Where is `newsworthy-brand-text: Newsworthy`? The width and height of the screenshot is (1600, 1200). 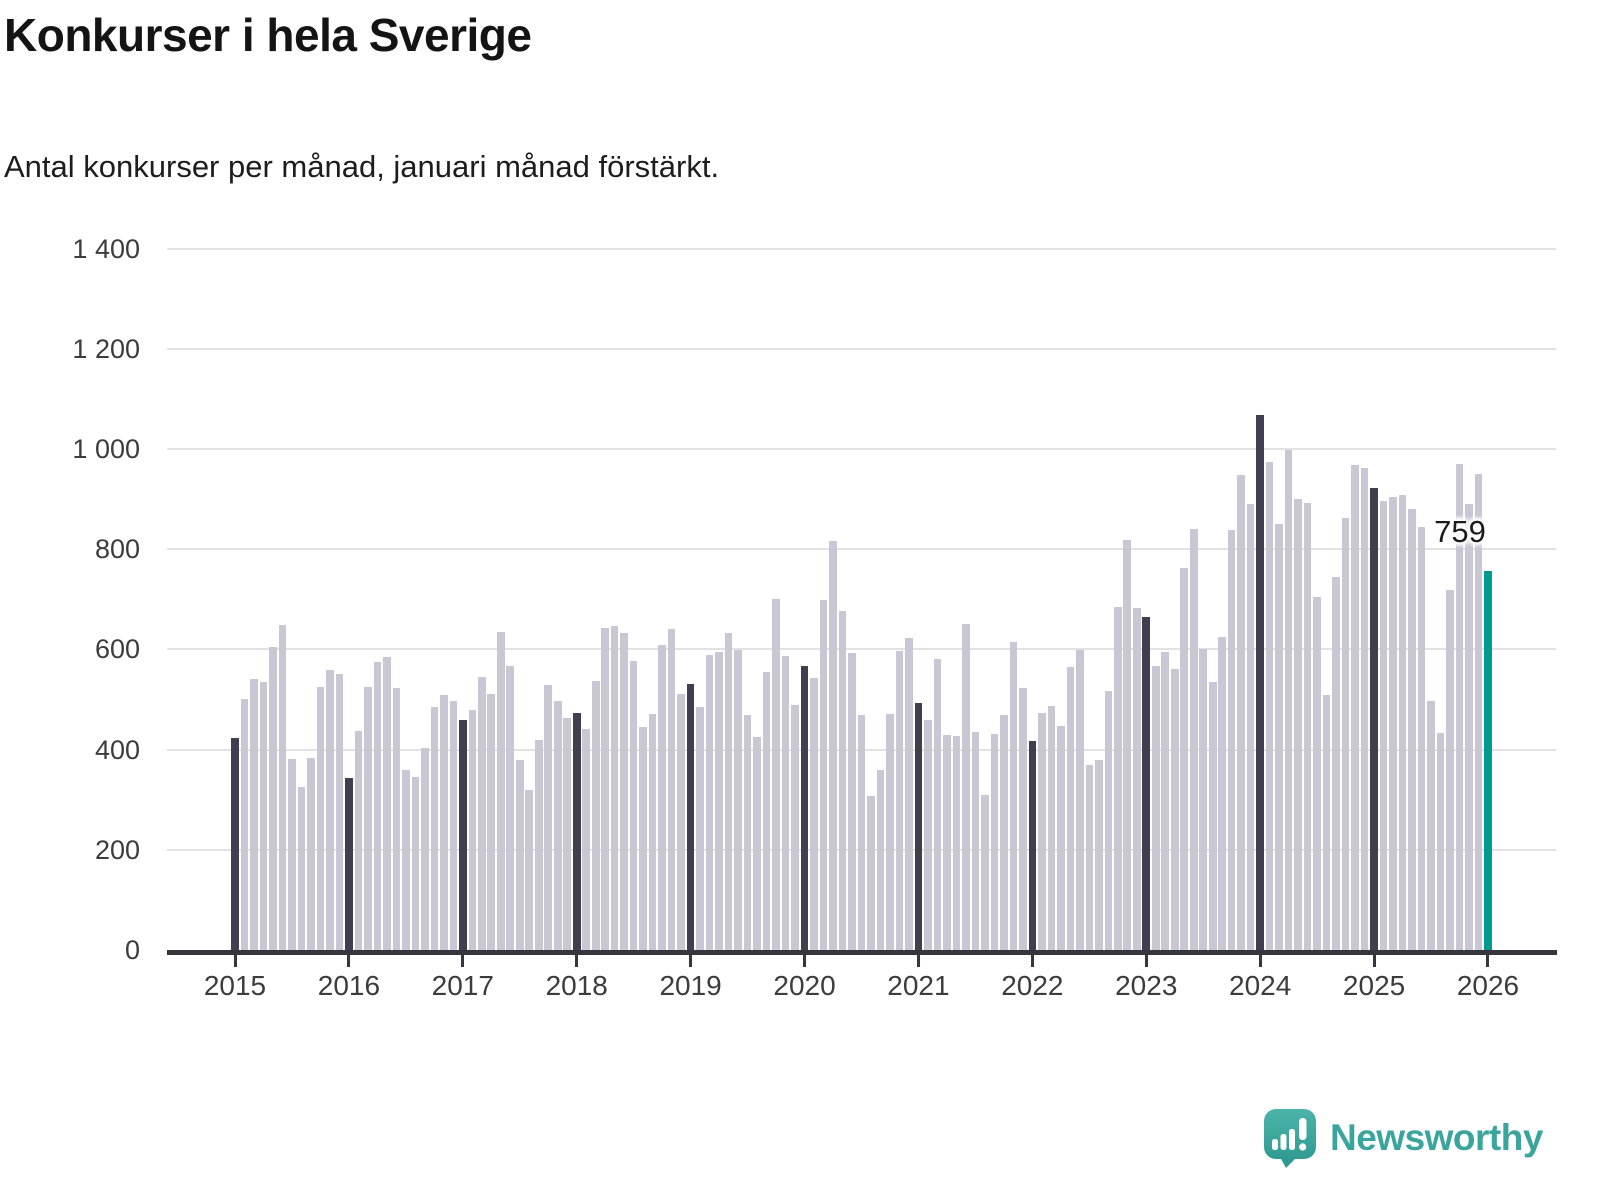
newsworthy-brand-text: Newsworthy is located at coordinates (1436, 1137).